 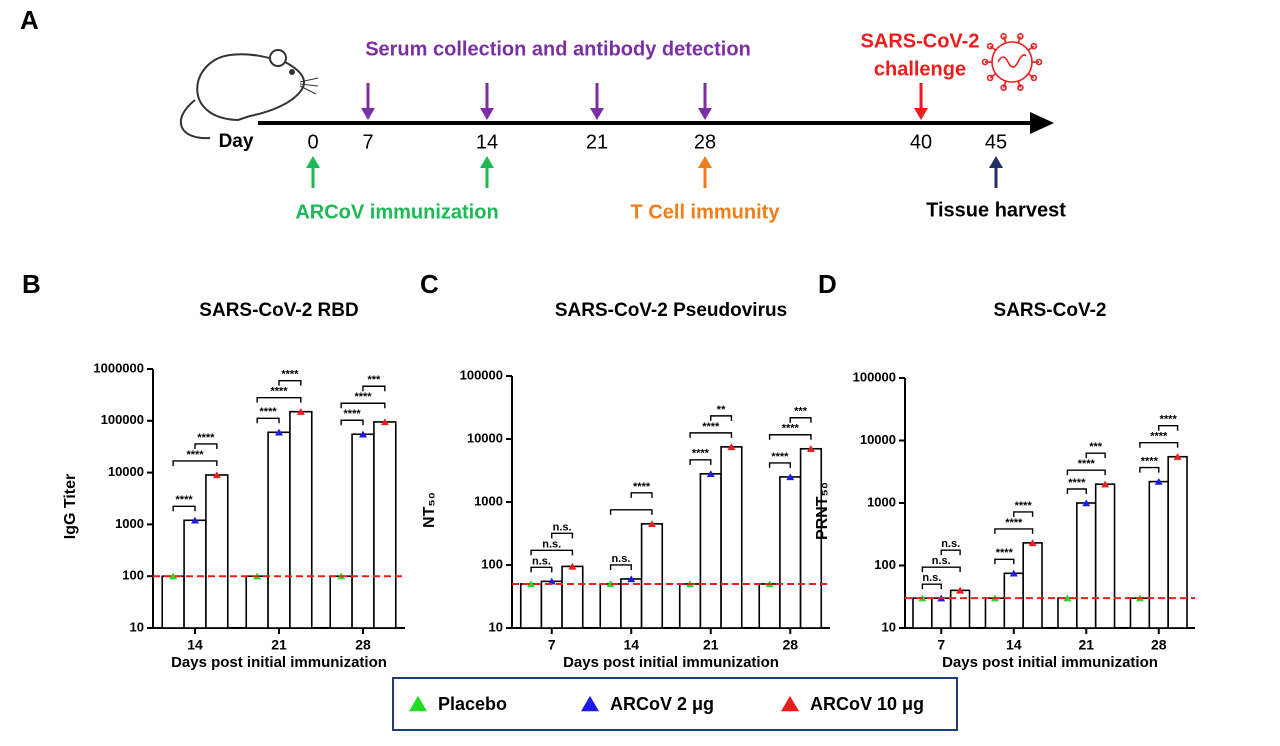 I want to click on significance-label: **, so click(x=721, y=410).